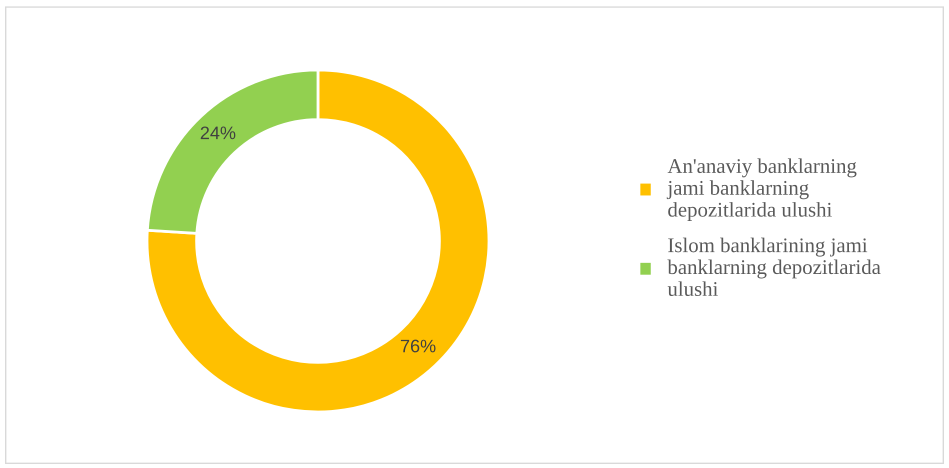 The image size is (949, 468). Describe the element at coordinates (761, 189) in the screenshot. I see `legend-label: An'anaviy banklarning jami banklarning depozitlarida ulushi` at that location.